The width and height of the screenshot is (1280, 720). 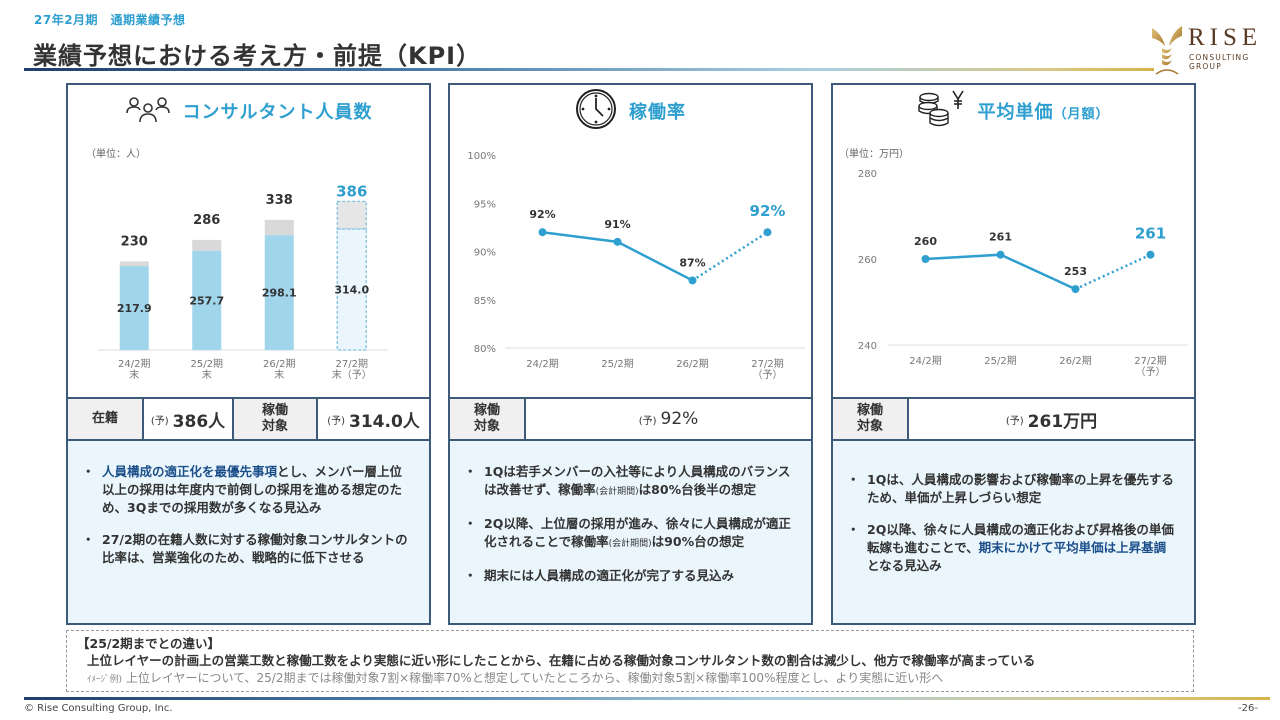 What do you see at coordinates (904, 565) in the screenshot?
I see `note-text: となる見込み` at bounding box center [904, 565].